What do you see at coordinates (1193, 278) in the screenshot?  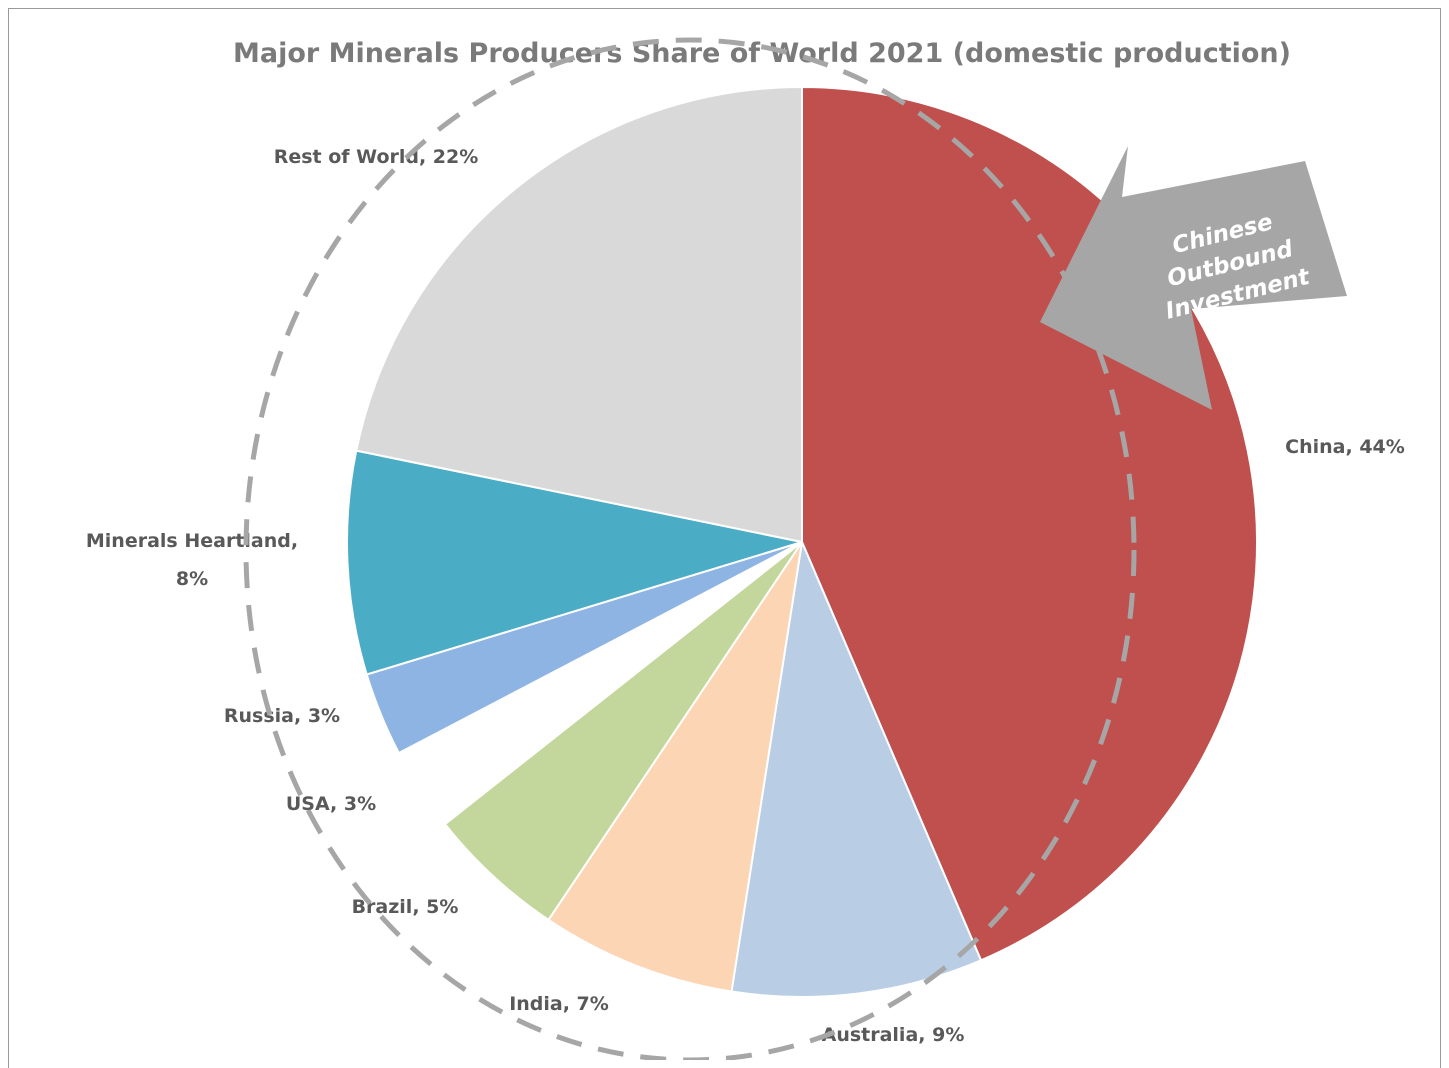 I see `annotation-arrow` at bounding box center [1193, 278].